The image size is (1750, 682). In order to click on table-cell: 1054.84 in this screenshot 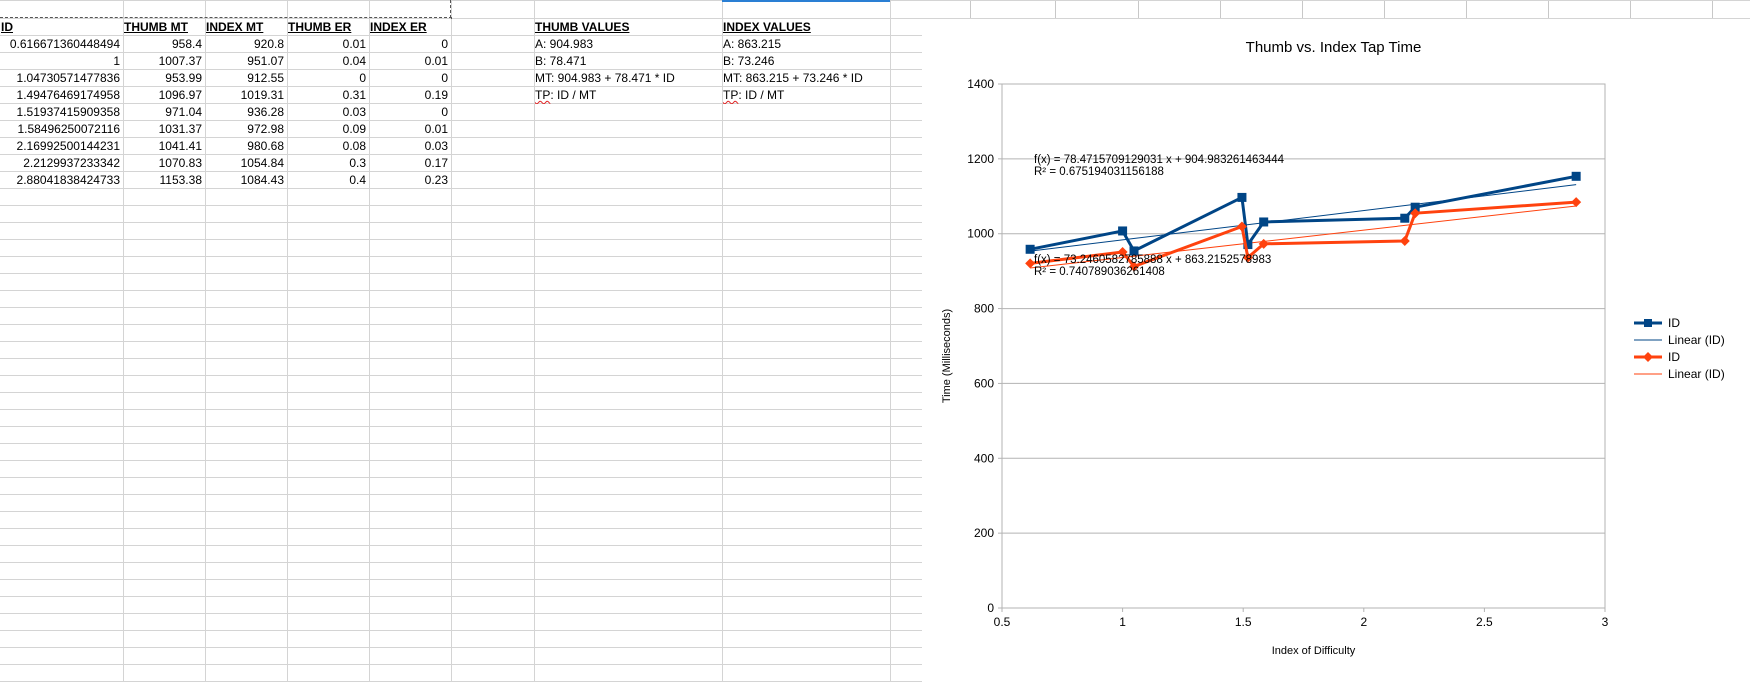, I will do `click(245, 163)`.